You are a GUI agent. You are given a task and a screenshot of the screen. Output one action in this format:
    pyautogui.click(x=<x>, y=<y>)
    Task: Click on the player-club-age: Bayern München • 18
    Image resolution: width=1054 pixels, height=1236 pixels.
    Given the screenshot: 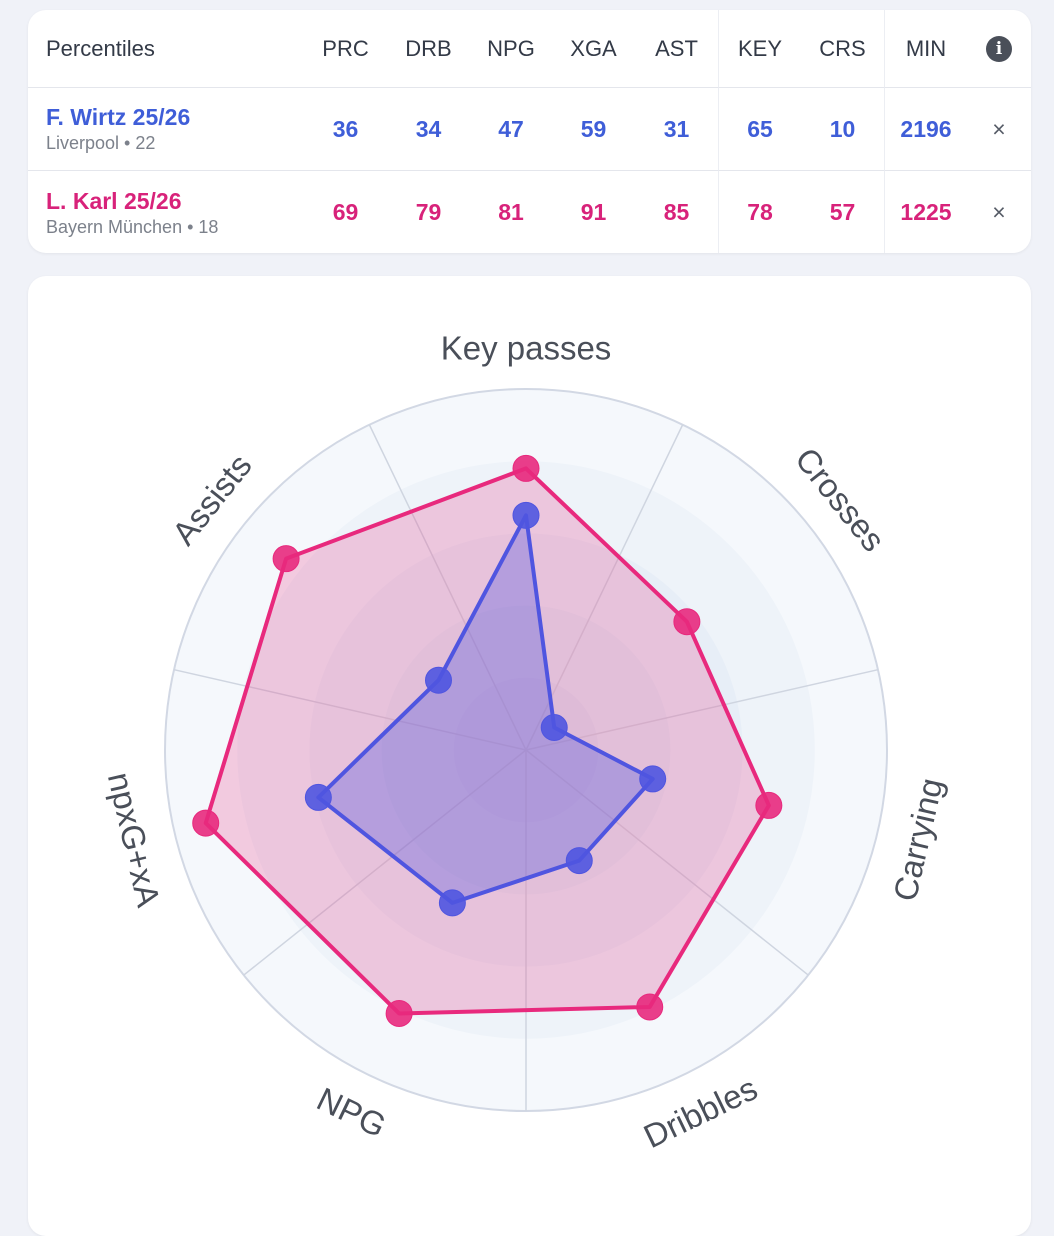 What is the action you would take?
    pyautogui.click(x=132, y=226)
    